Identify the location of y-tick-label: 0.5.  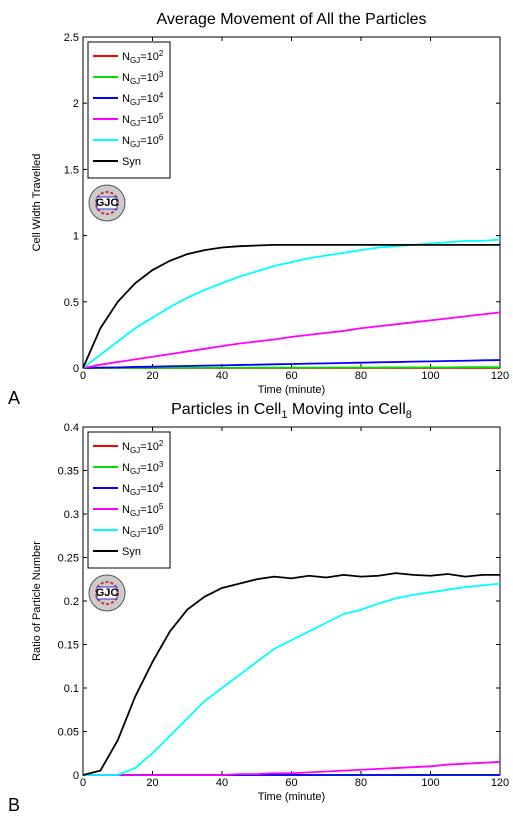
(71, 303).